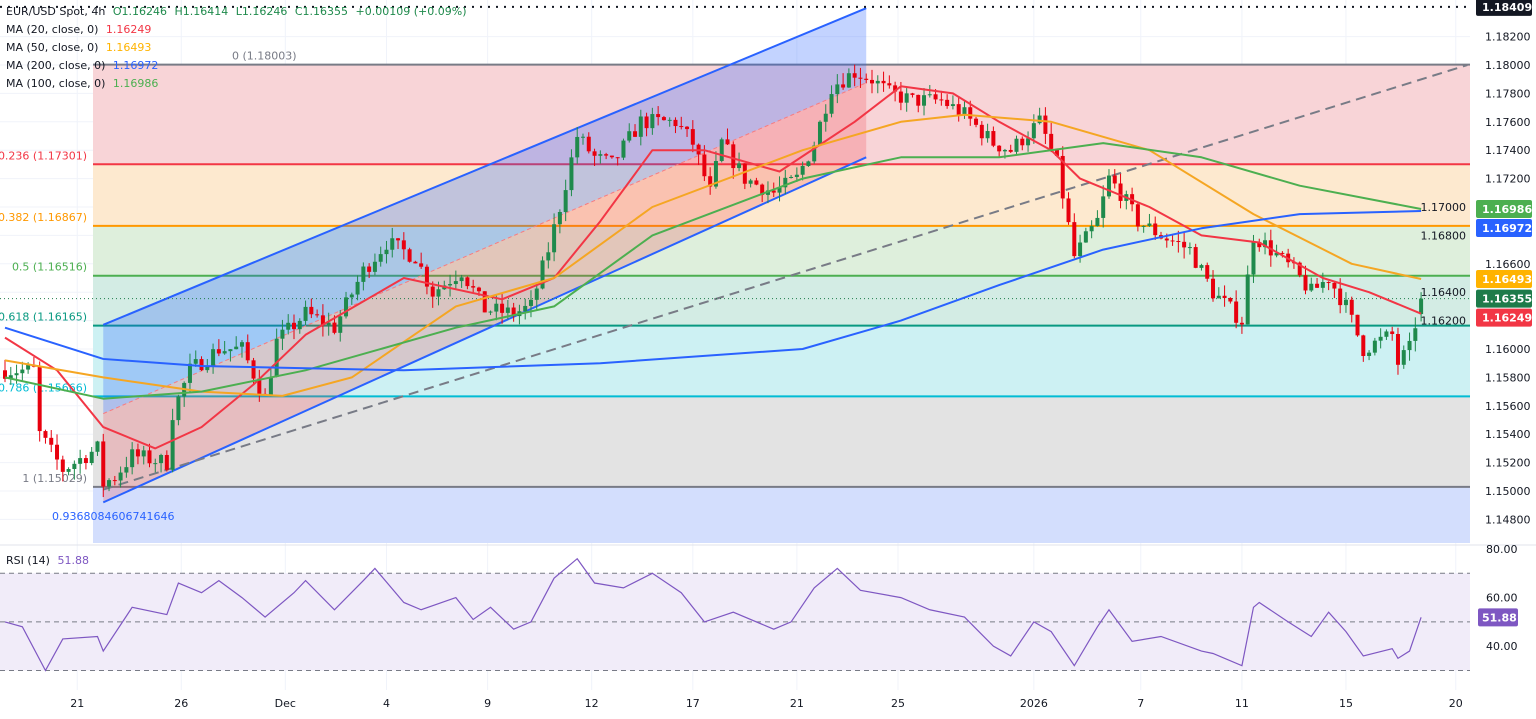 This screenshot has height=719, width=1536. Describe the element at coordinates (1508, 434) in the screenshot. I see `price-tick: 1.15400` at that location.